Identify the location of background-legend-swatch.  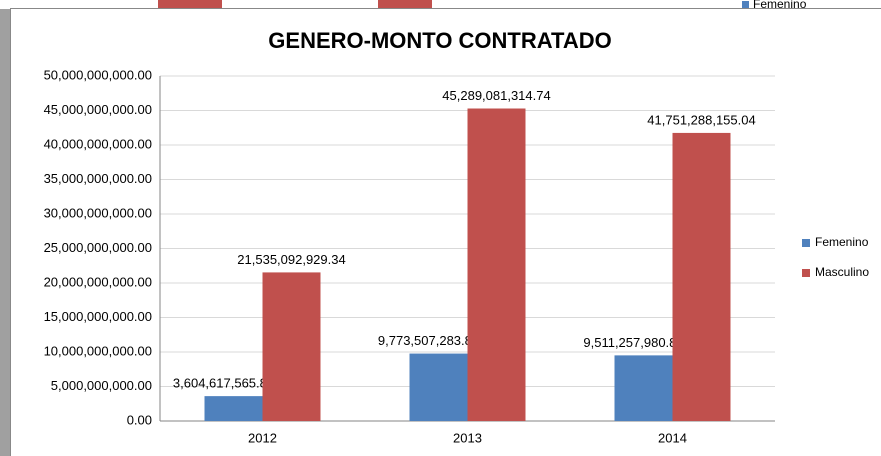
(745, 4).